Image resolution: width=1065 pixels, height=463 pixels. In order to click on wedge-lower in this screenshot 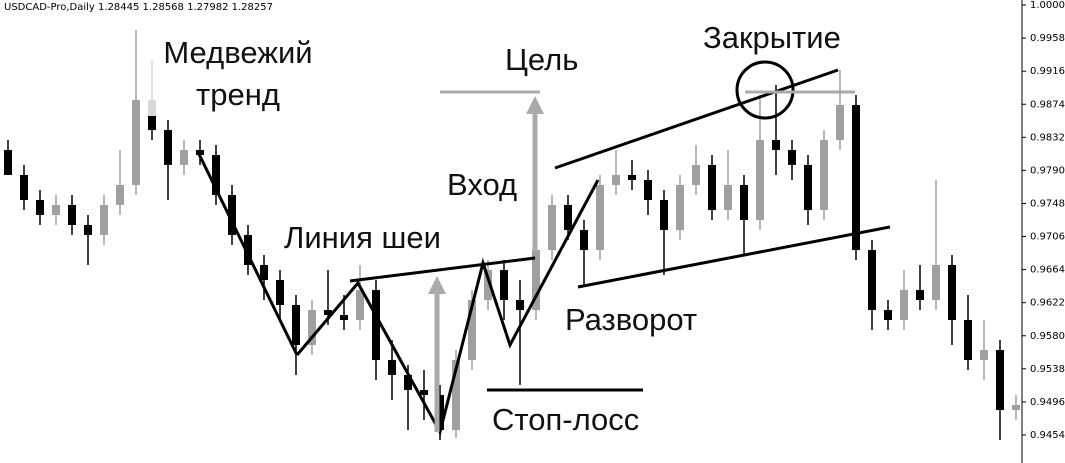, I will do `click(734, 257)`.